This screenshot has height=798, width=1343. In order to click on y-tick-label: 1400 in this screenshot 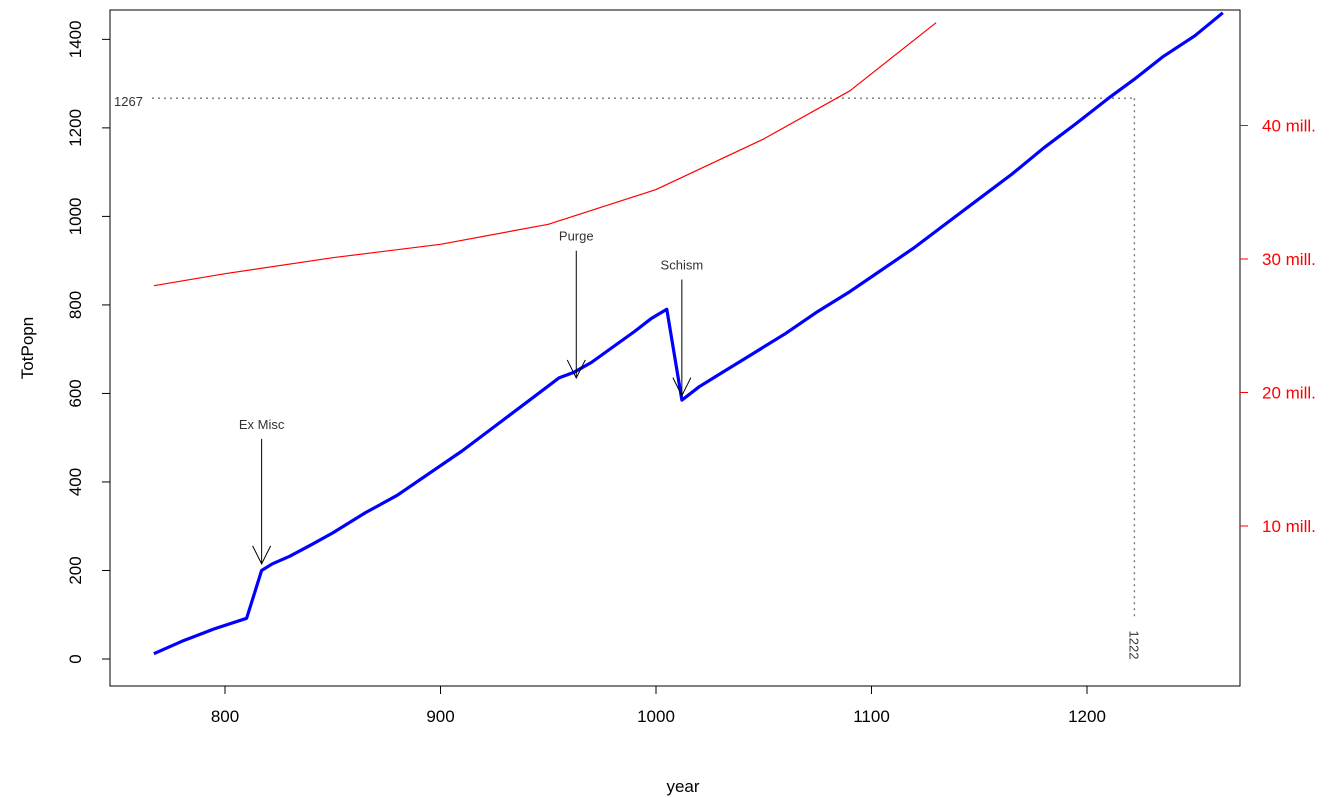, I will do `click(75, 39)`.